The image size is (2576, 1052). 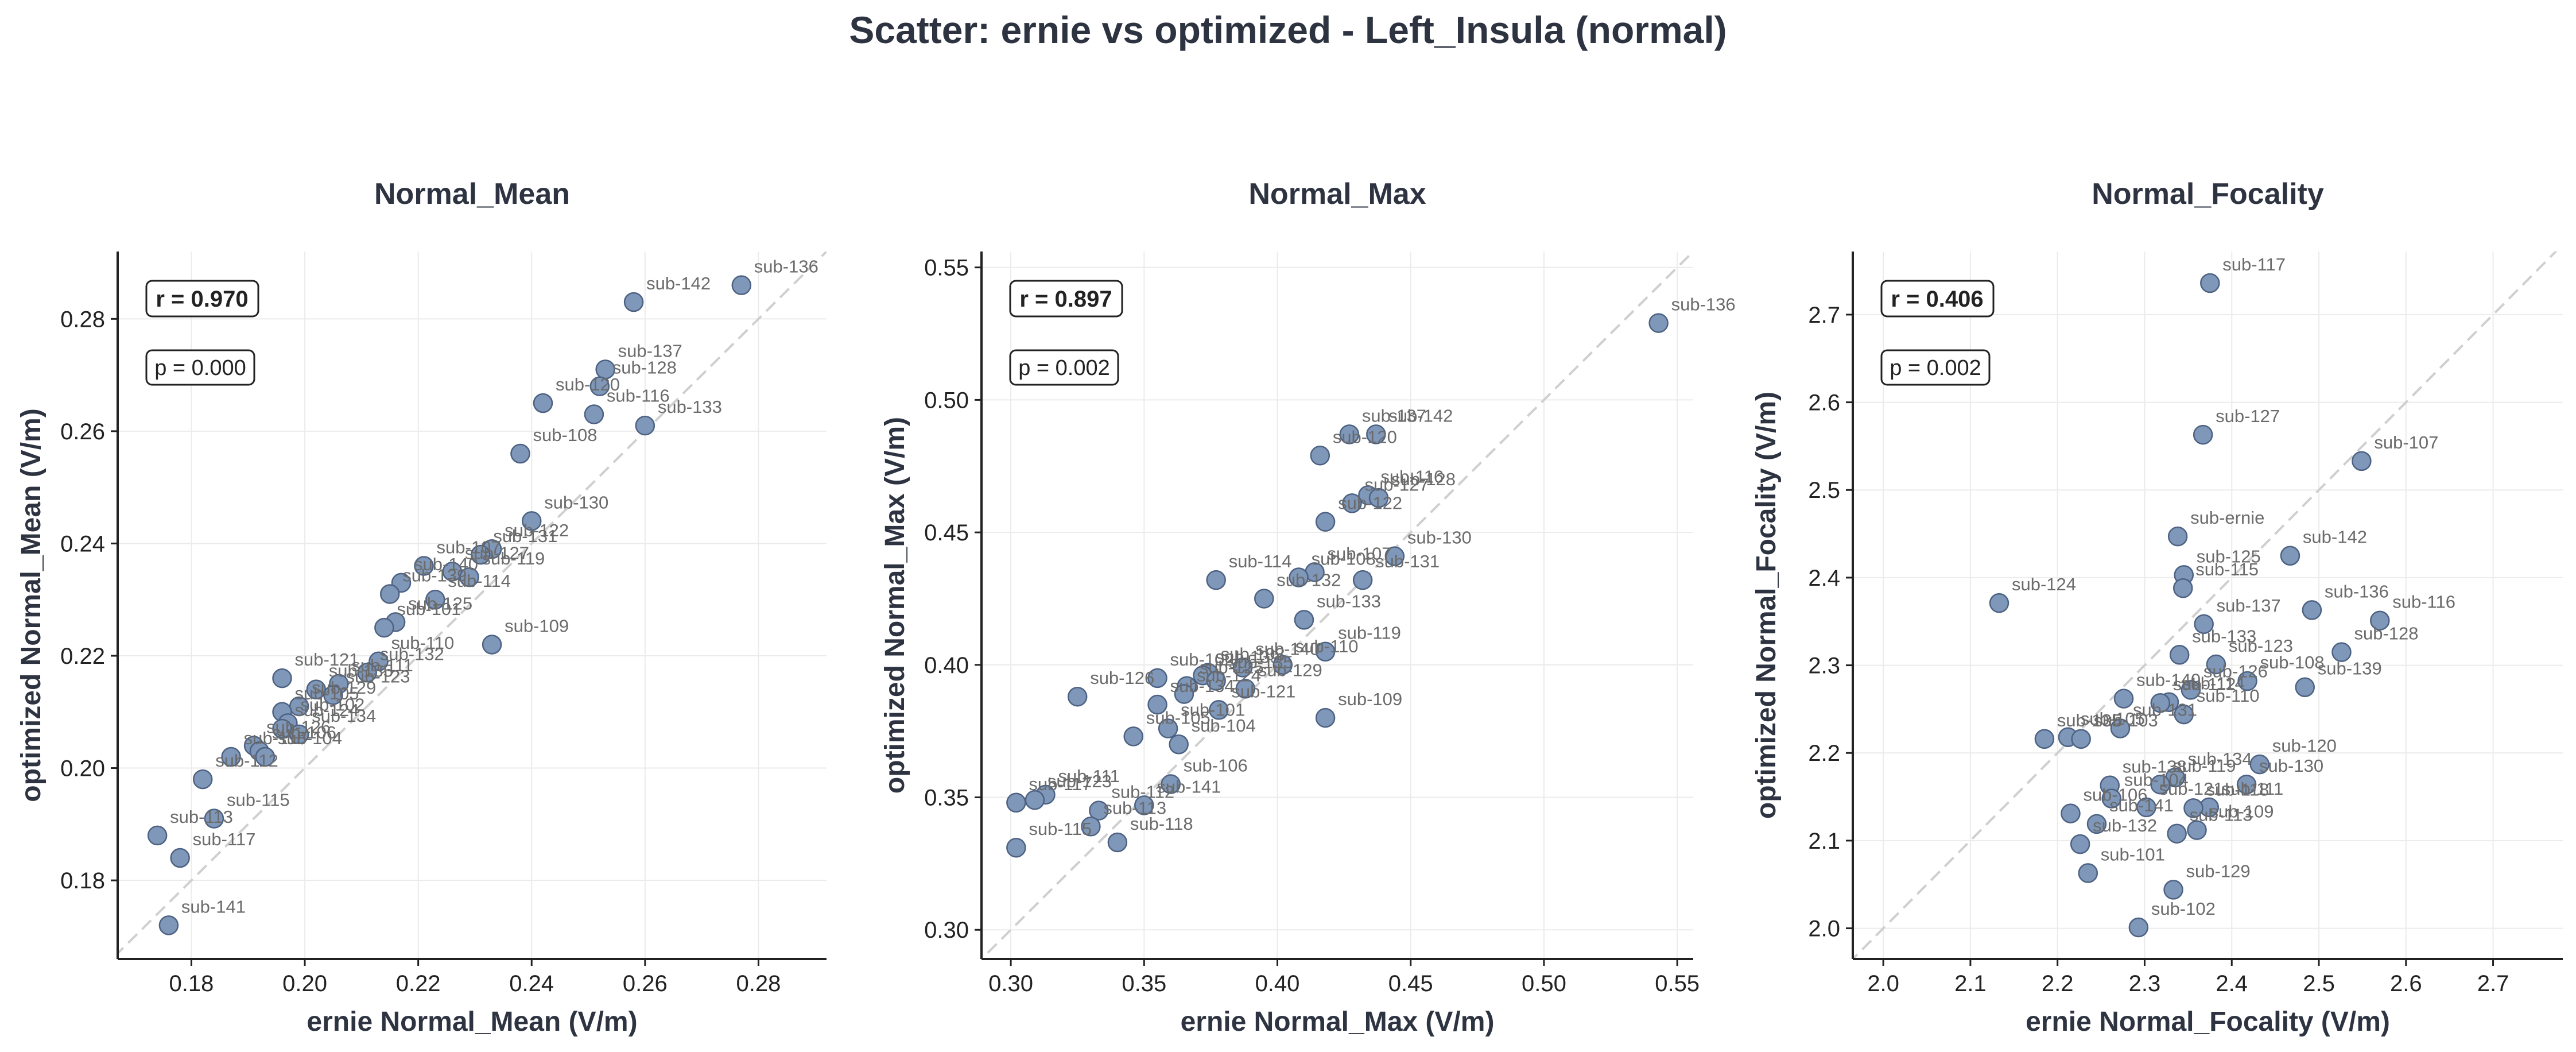 What do you see at coordinates (946, 665) in the screenshot?
I see `y-tick-label: 0.40` at bounding box center [946, 665].